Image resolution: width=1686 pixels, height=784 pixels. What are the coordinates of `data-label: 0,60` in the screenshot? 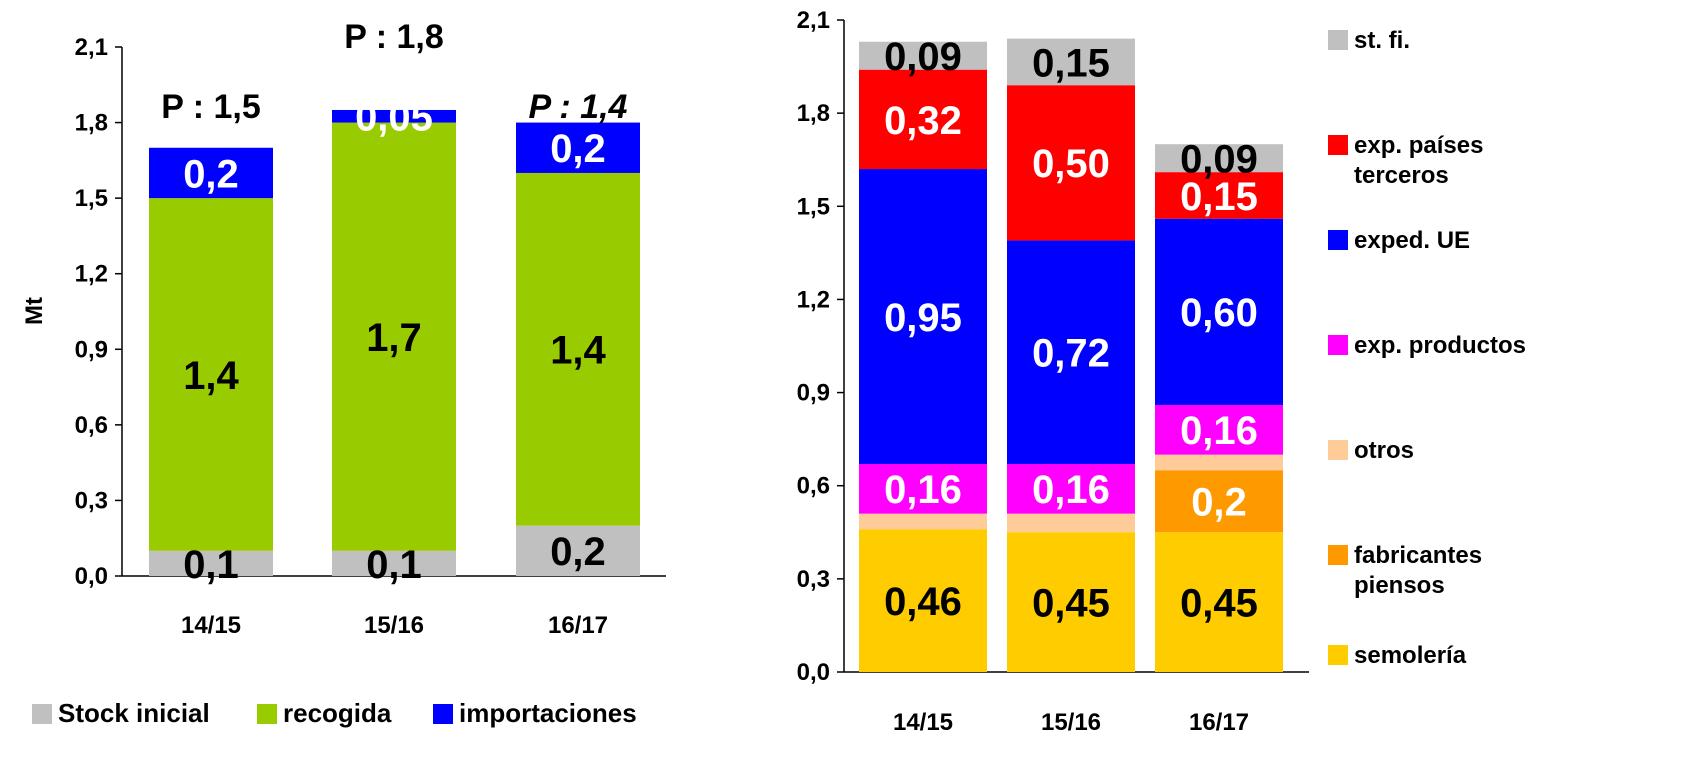 It's located at (1219, 313).